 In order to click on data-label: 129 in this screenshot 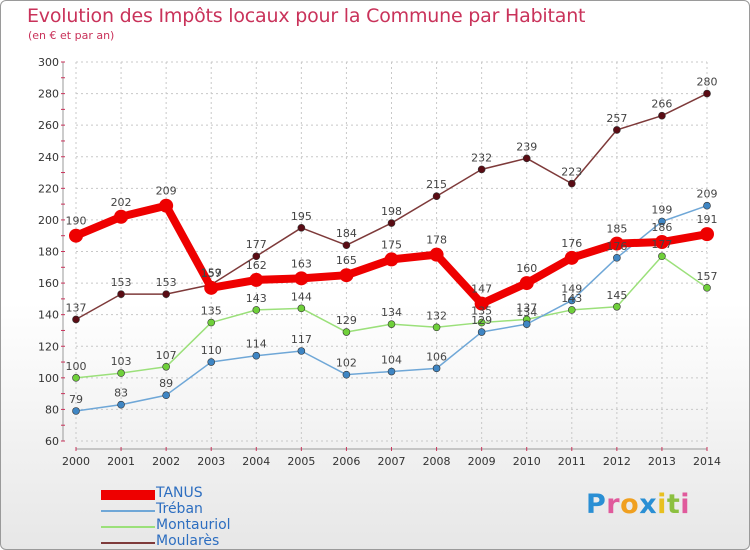, I will do `click(481, 320)`.